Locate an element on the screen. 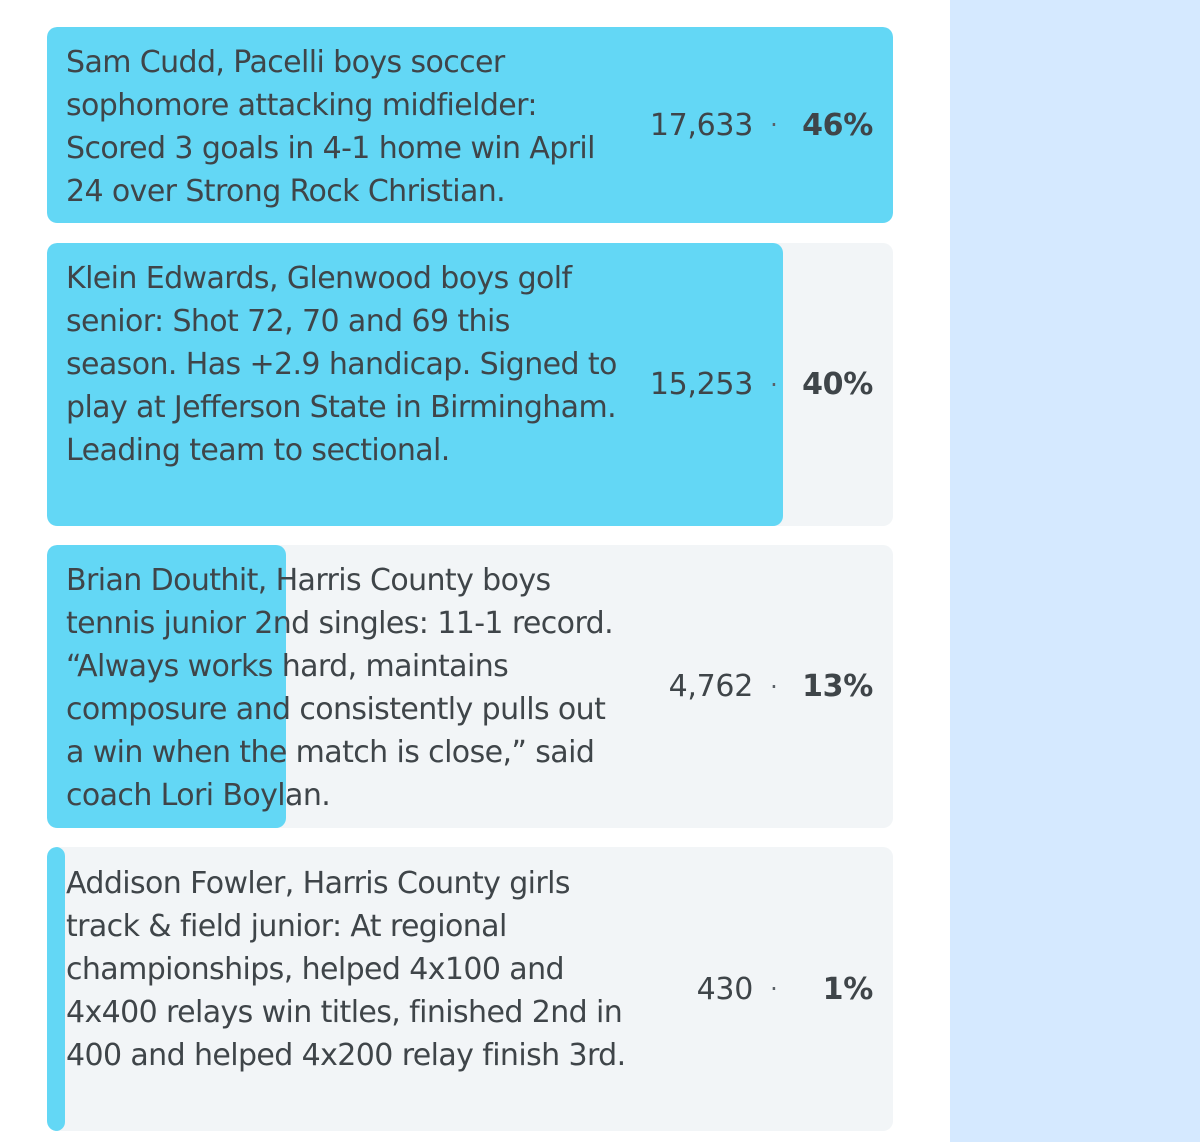 This screenshot has height=1142, width=1200. vote-percent: 46% is located at coordinates (837, 125).